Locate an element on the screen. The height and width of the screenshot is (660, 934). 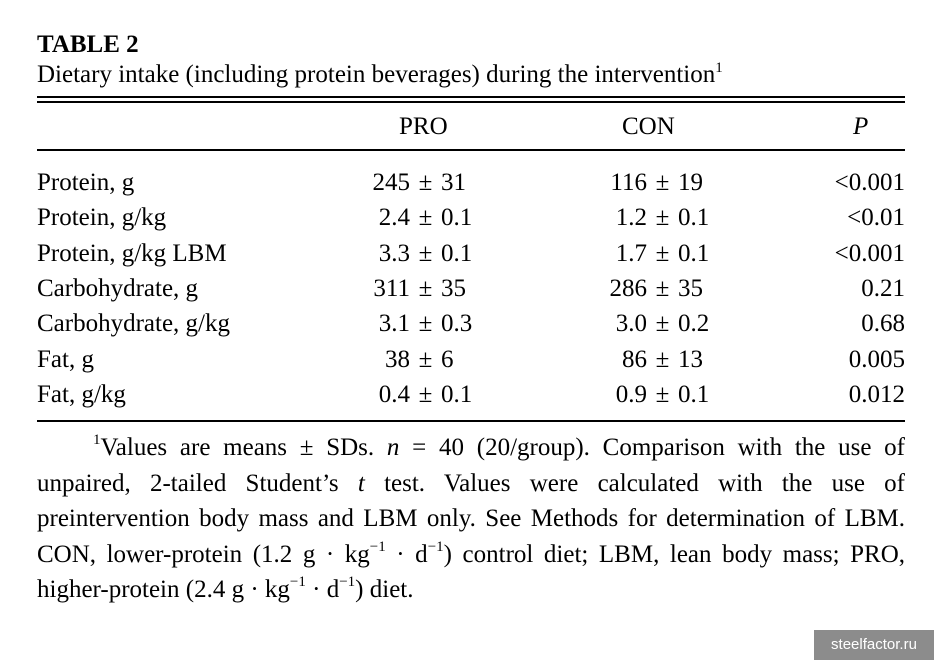
con-mean: 3.0 is located at coordinates (631, 324).